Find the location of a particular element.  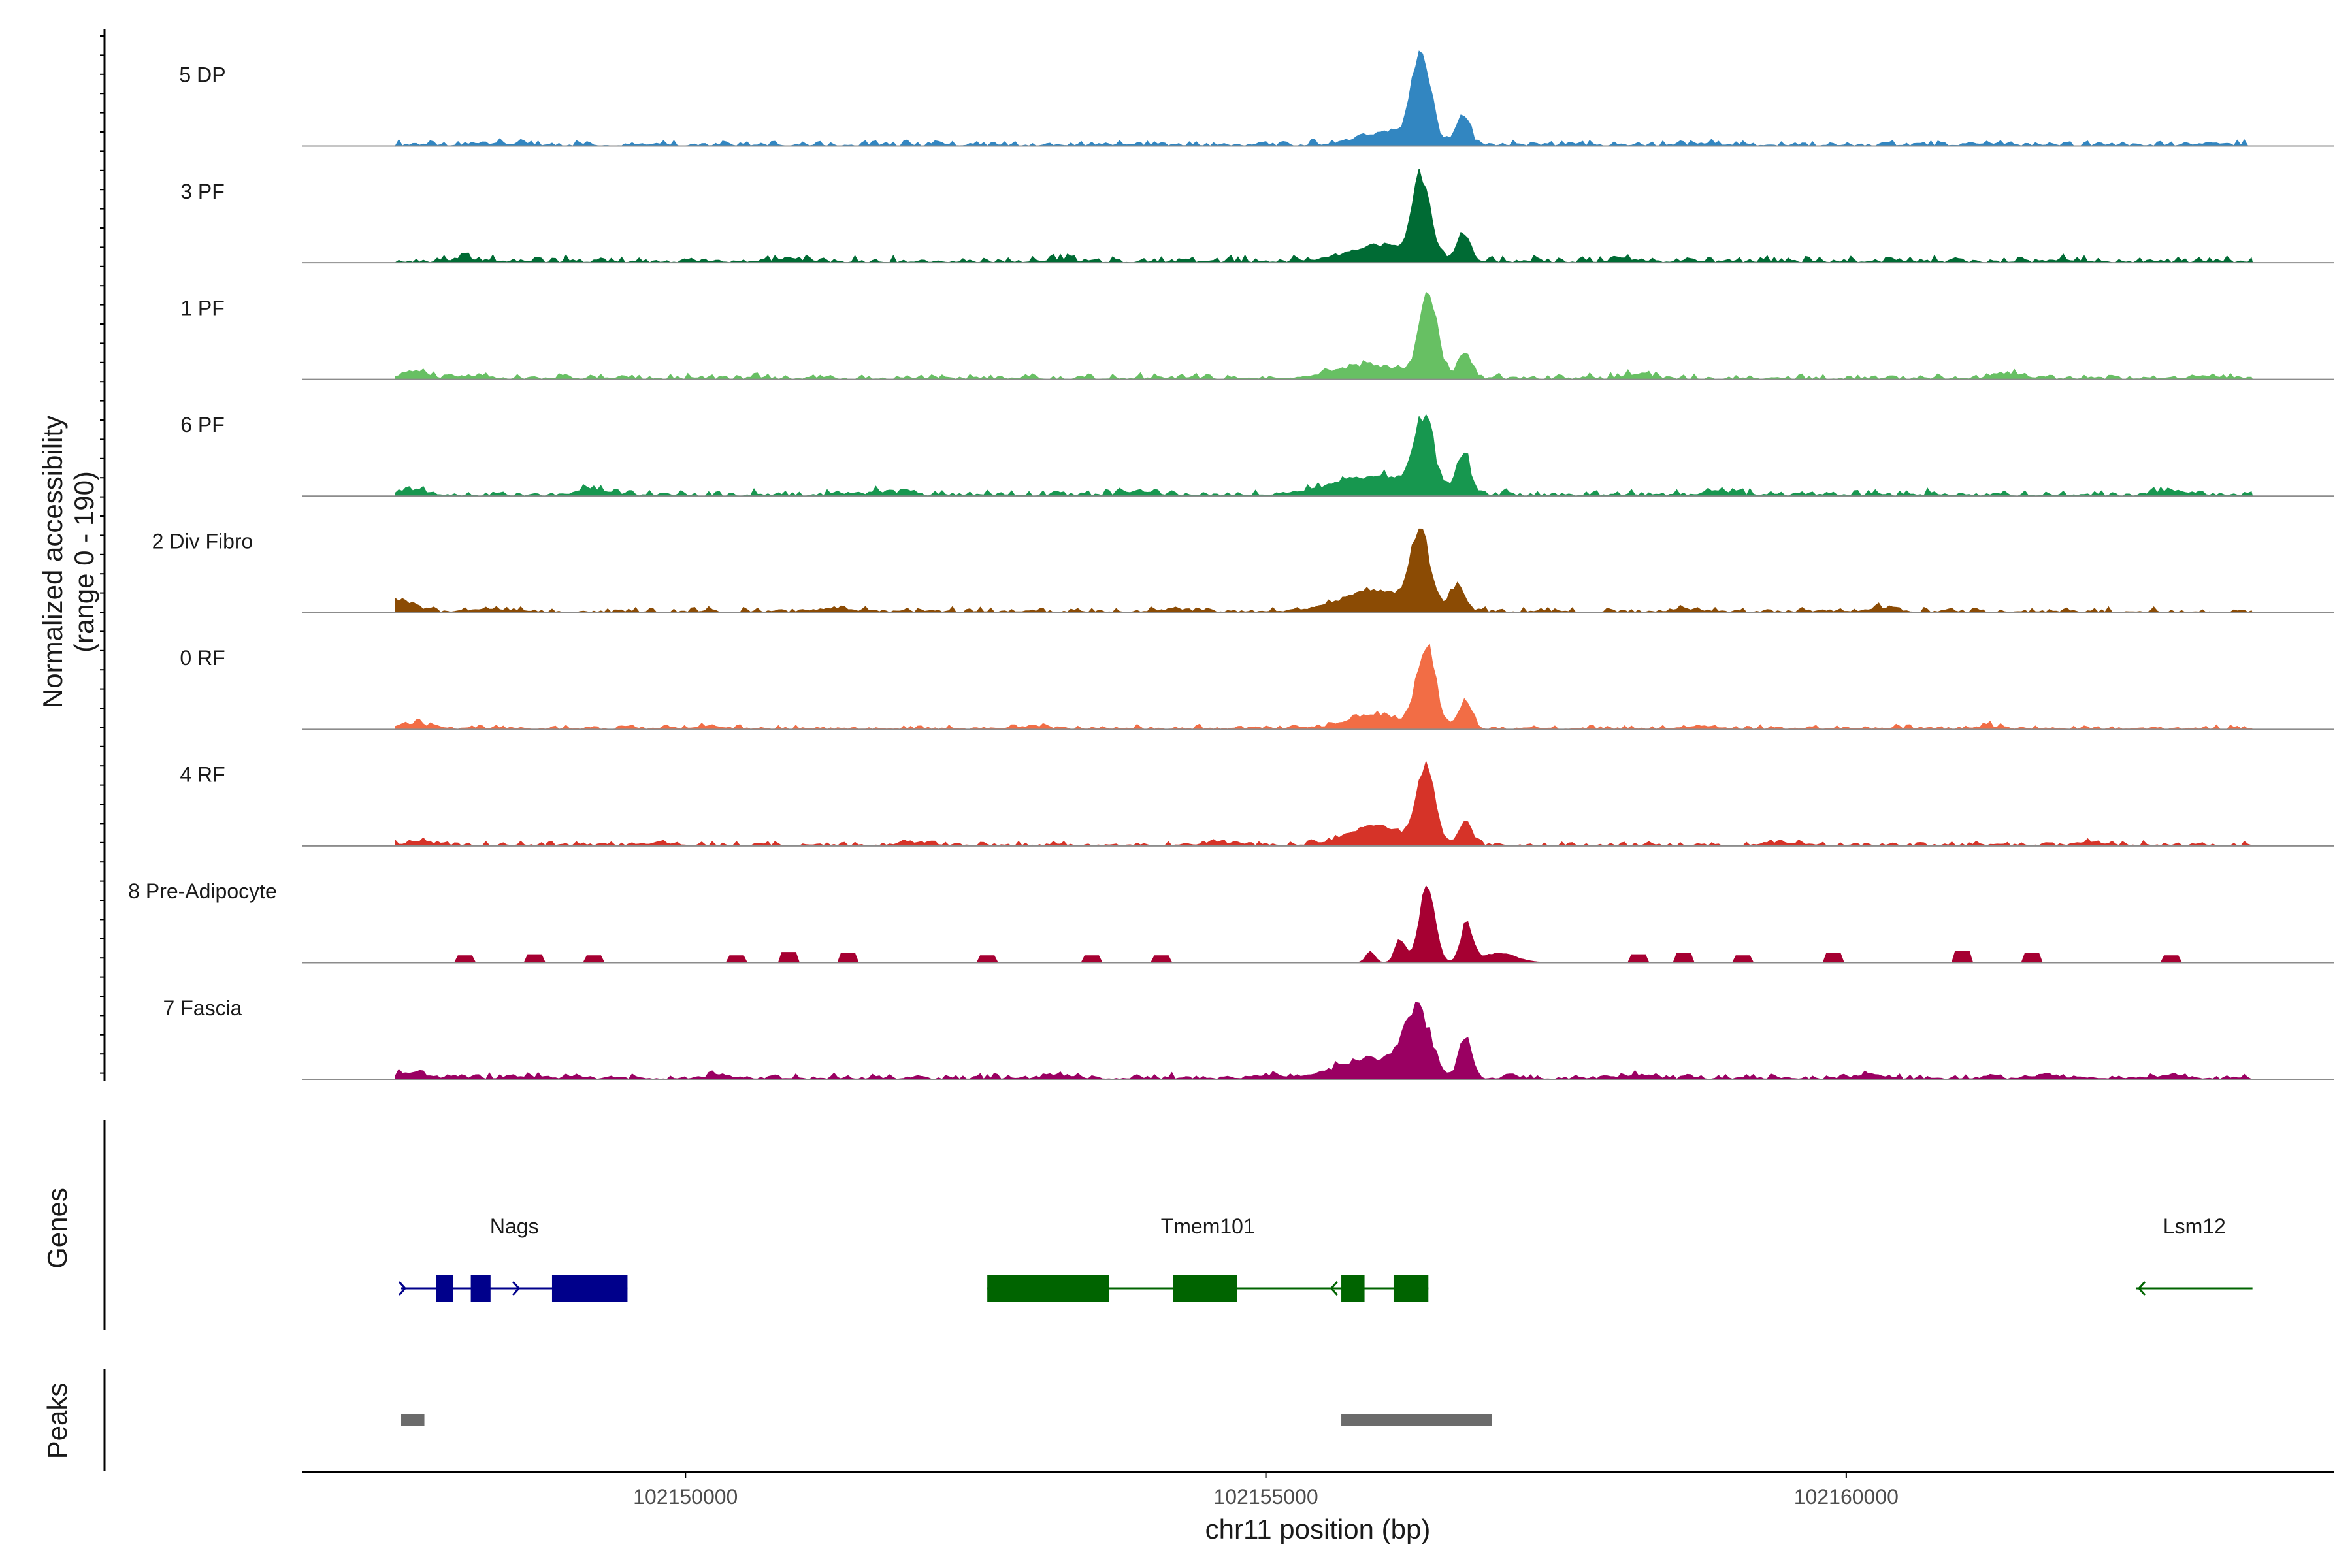

genes-track: Nags Tmem101 Lsm12 is located at coordinates (1325, 1258).